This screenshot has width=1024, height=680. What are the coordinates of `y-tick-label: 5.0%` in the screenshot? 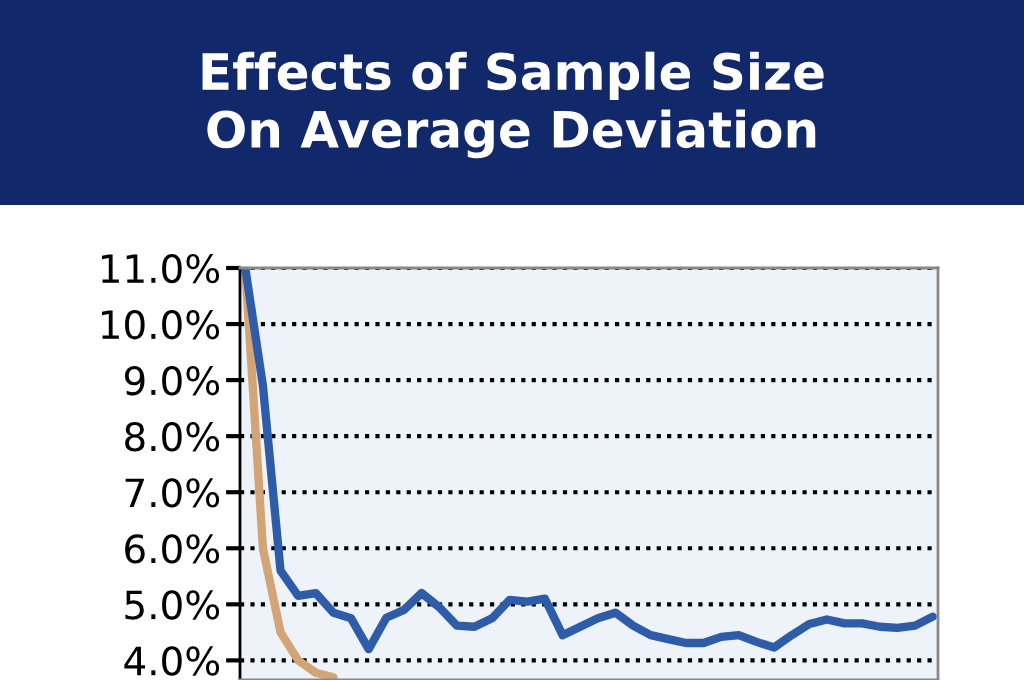 It's located at (172, 605).